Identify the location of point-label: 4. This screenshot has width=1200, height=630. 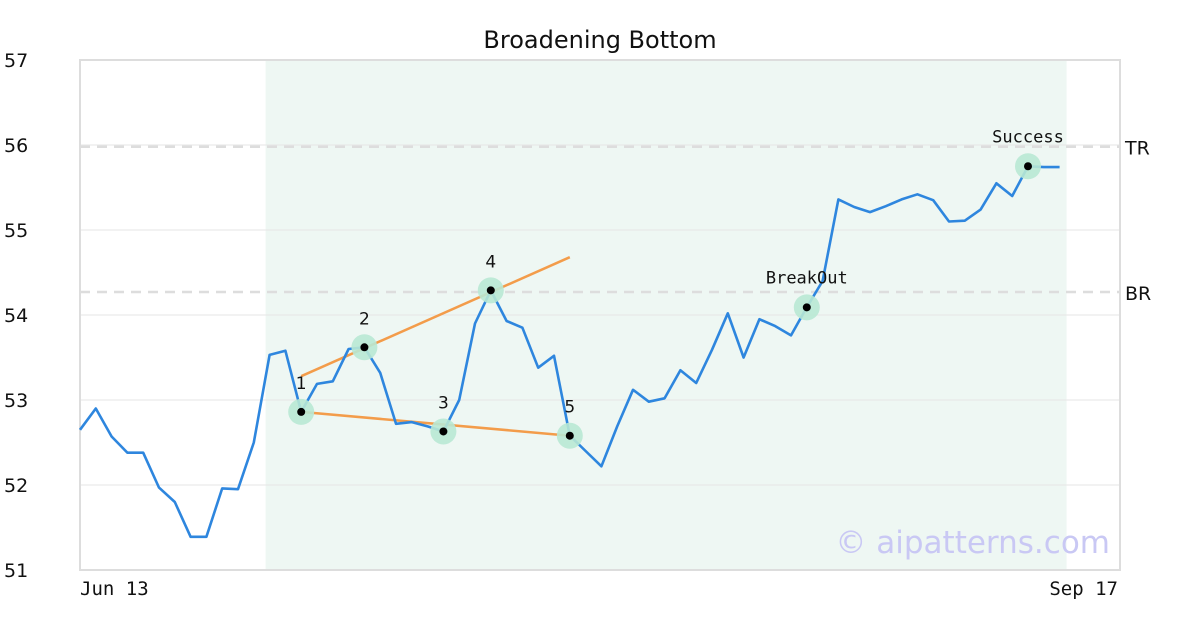
(490, 262).